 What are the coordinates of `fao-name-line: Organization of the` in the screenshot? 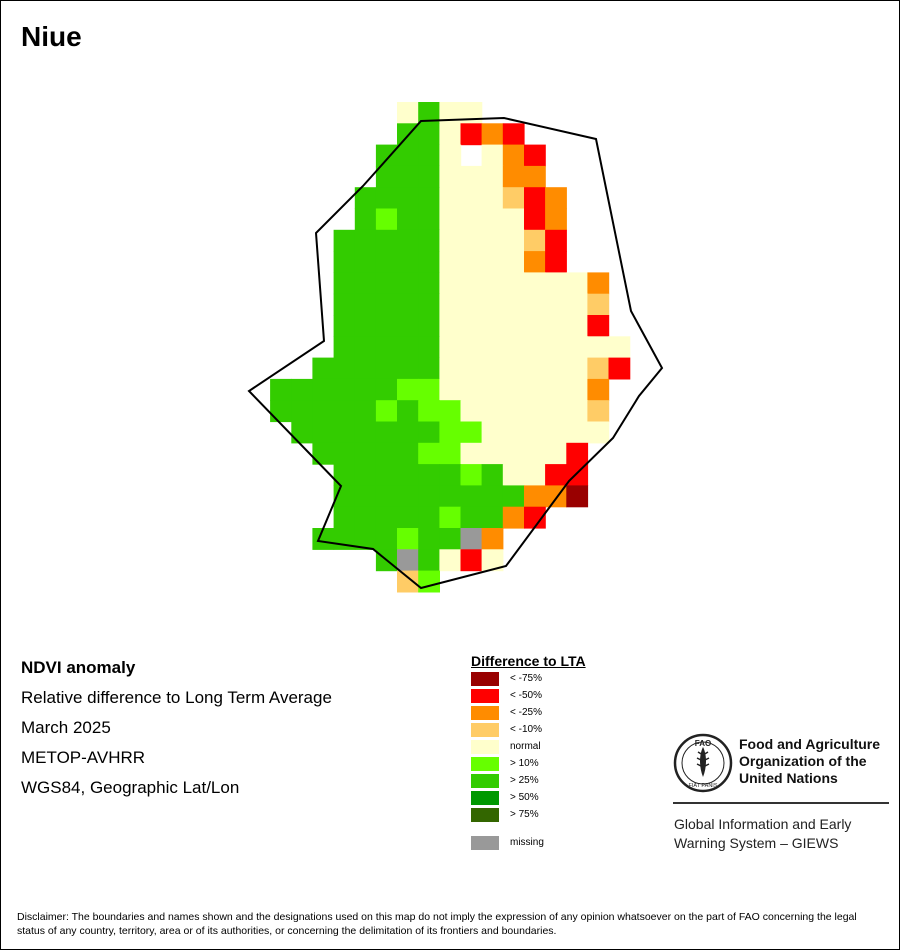 It's located at (803, 761).